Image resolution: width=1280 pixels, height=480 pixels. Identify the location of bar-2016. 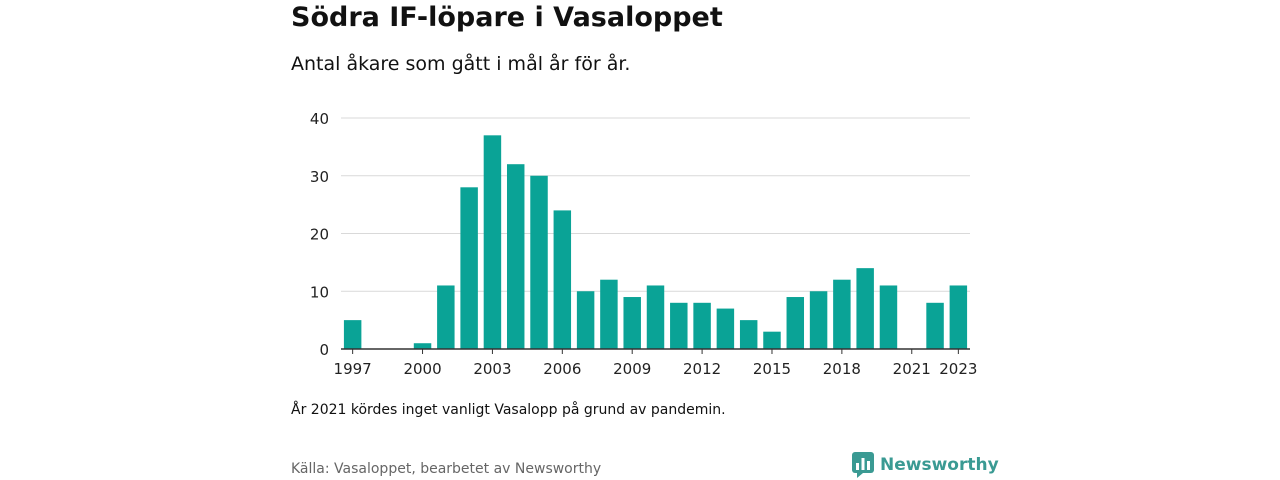
(795, 323).